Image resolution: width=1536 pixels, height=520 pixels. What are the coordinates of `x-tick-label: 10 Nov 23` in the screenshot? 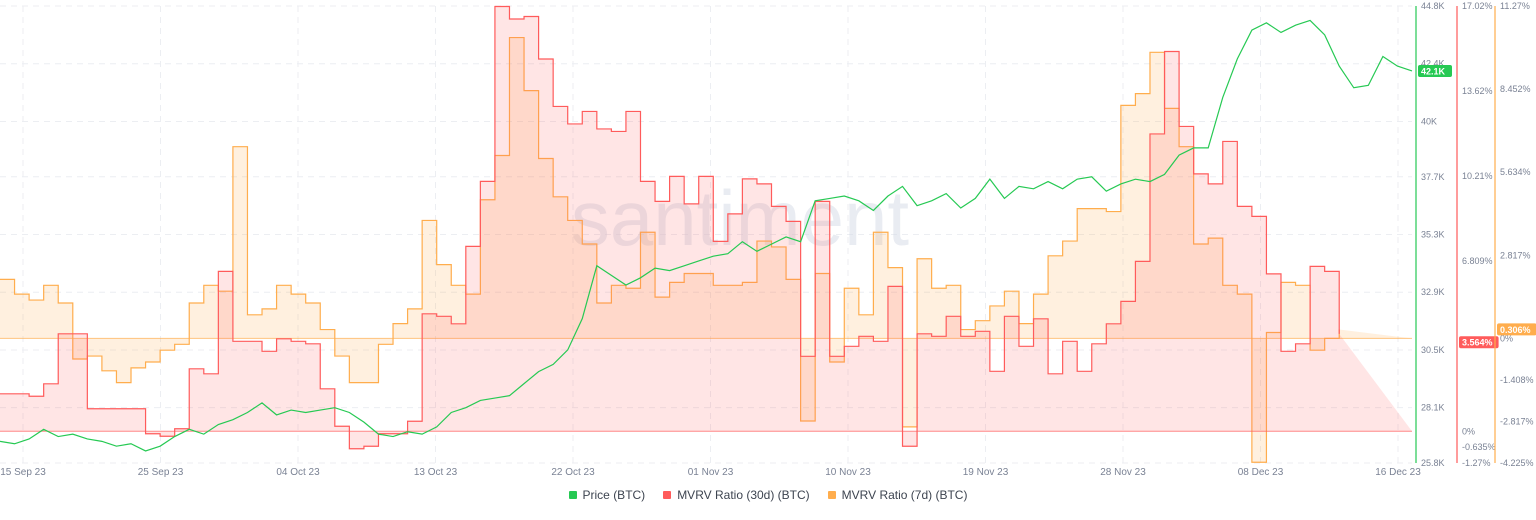 It's located at (848, 472).